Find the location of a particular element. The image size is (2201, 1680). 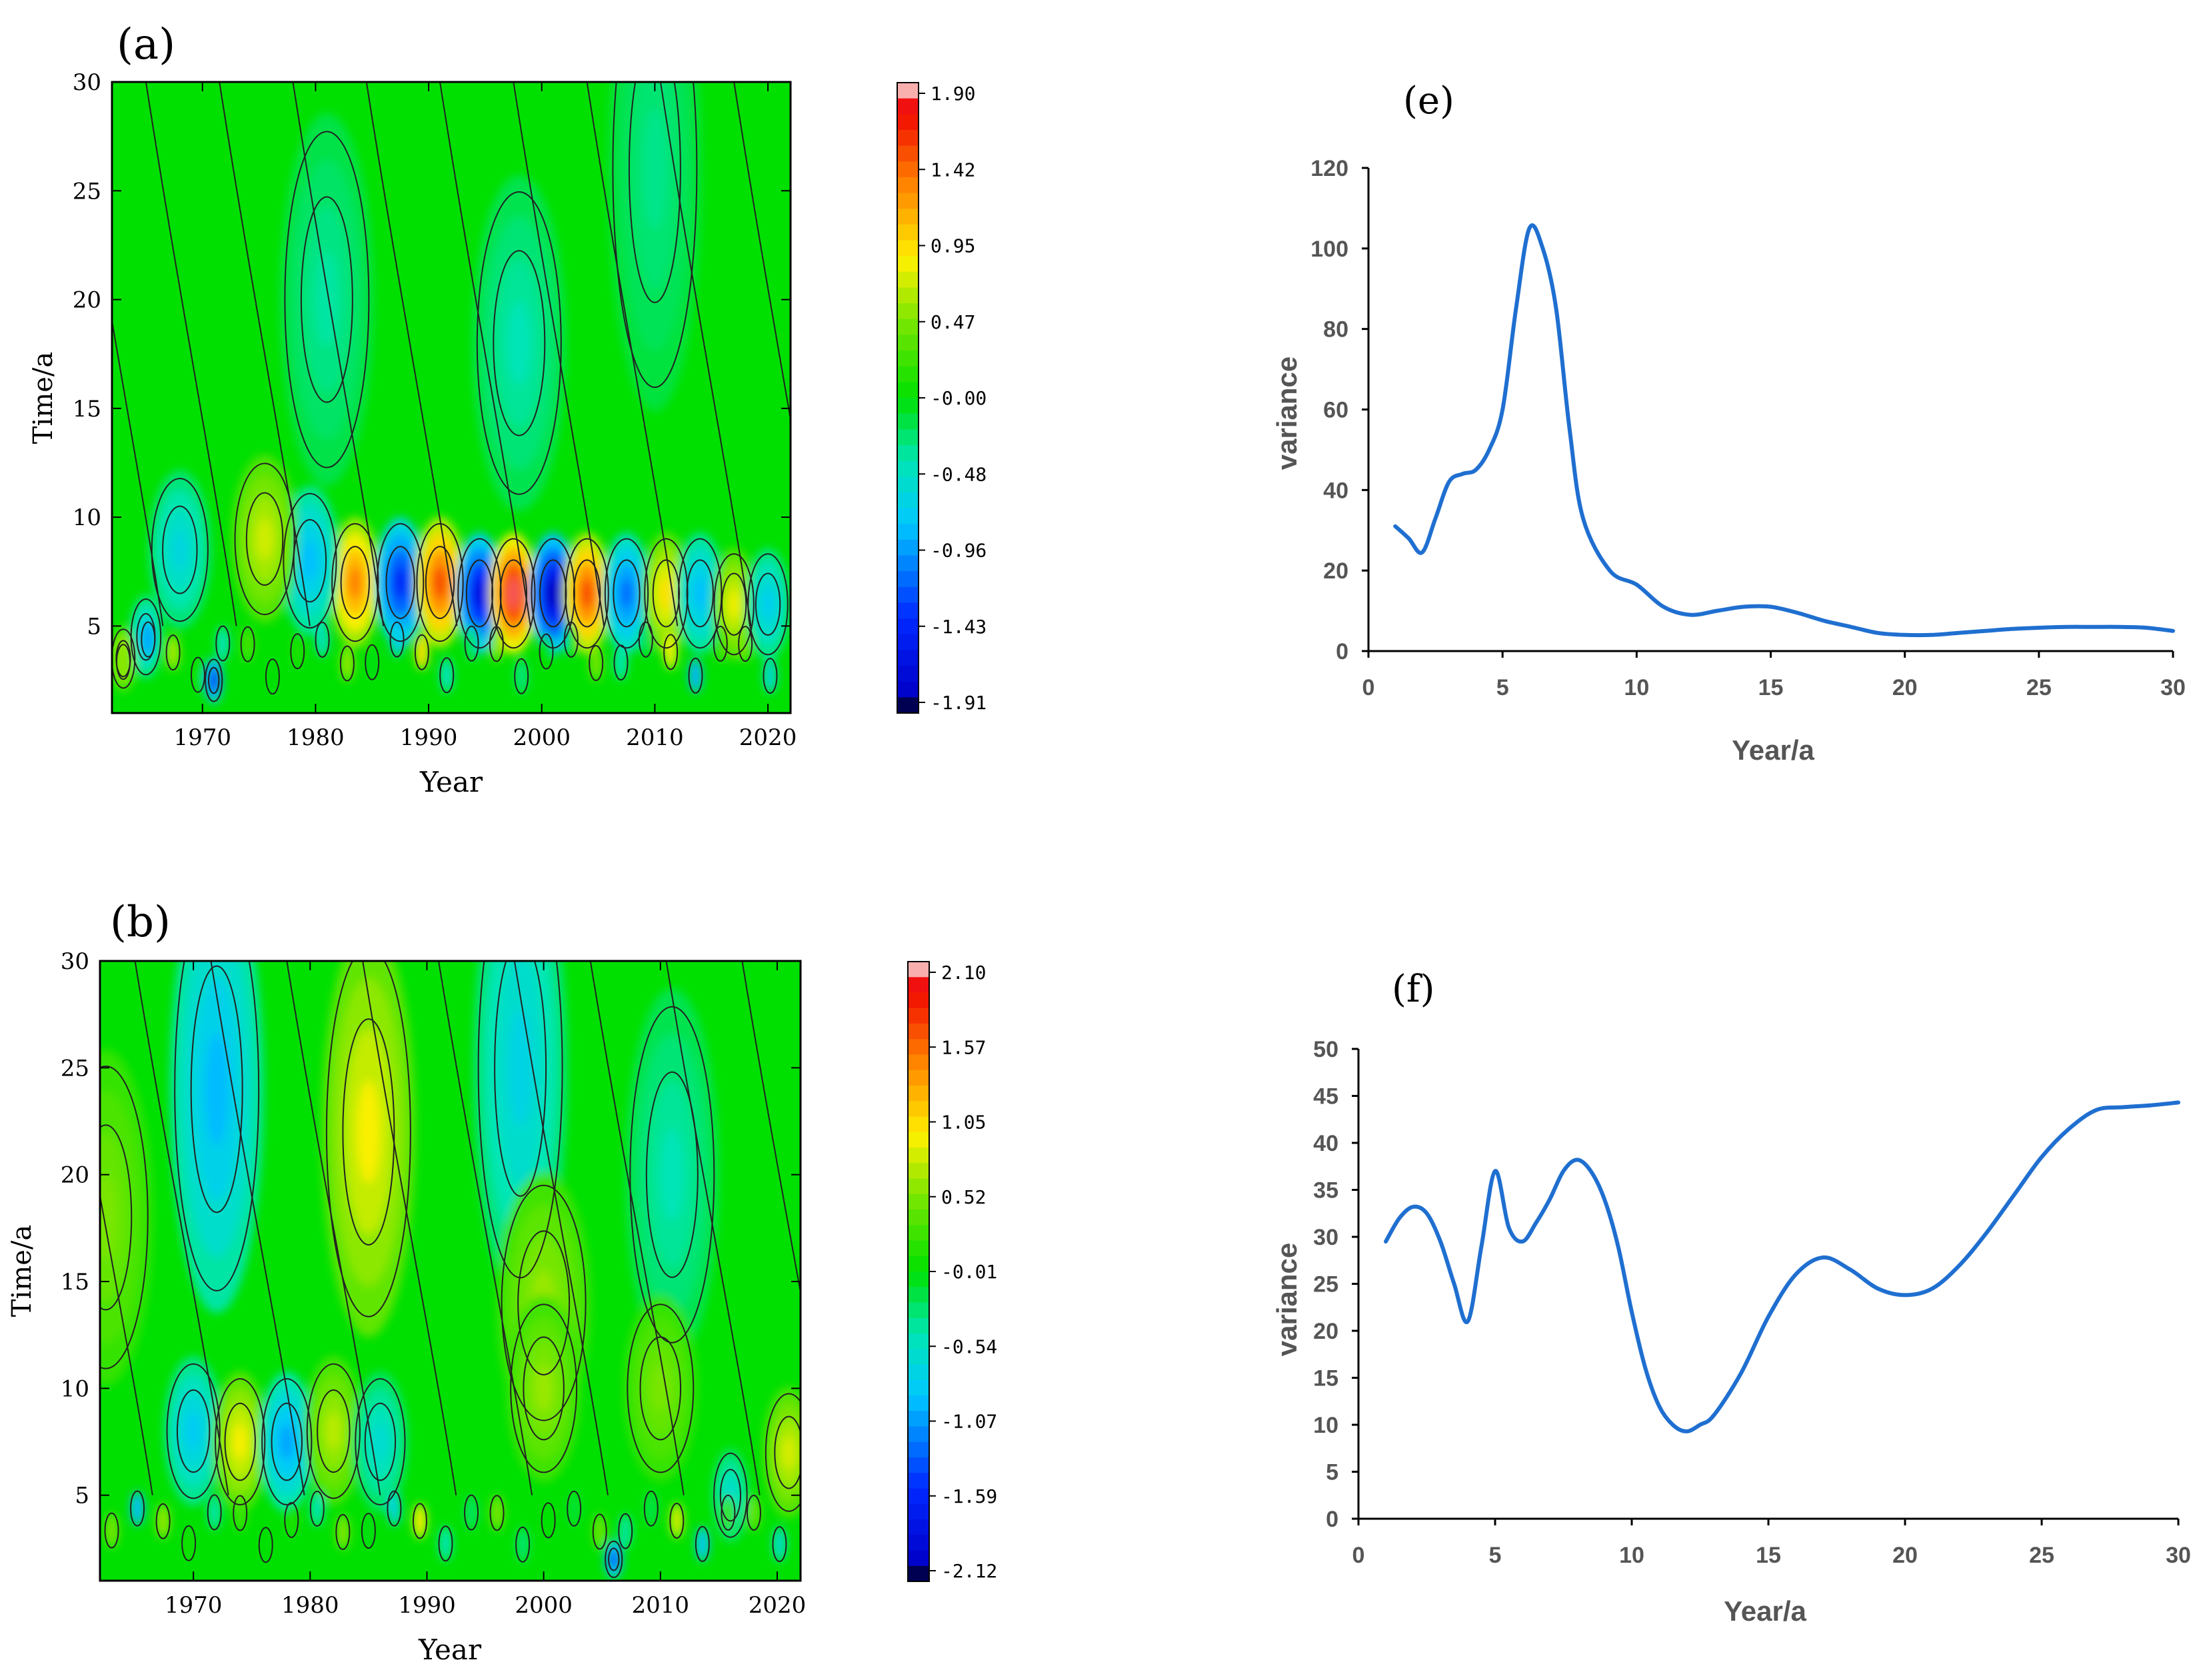

panel-b-colorbar-label: -1.07 is located at coordinates (969, 1422).